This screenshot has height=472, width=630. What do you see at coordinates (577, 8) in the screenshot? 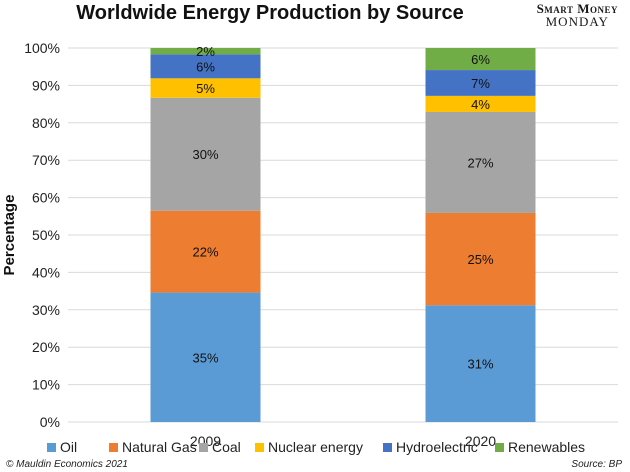
I see `brand-line-1: Smart Money` at bounding box center [577, 8].